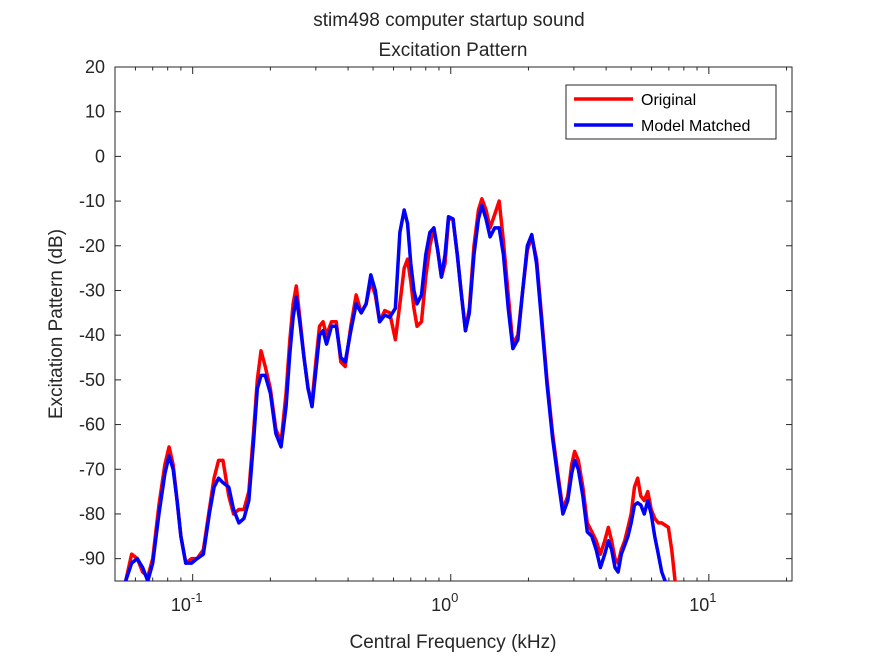 This screenshot has height=656, width=875. I want to click on legend-label: Model Matched, so click(695, 126).